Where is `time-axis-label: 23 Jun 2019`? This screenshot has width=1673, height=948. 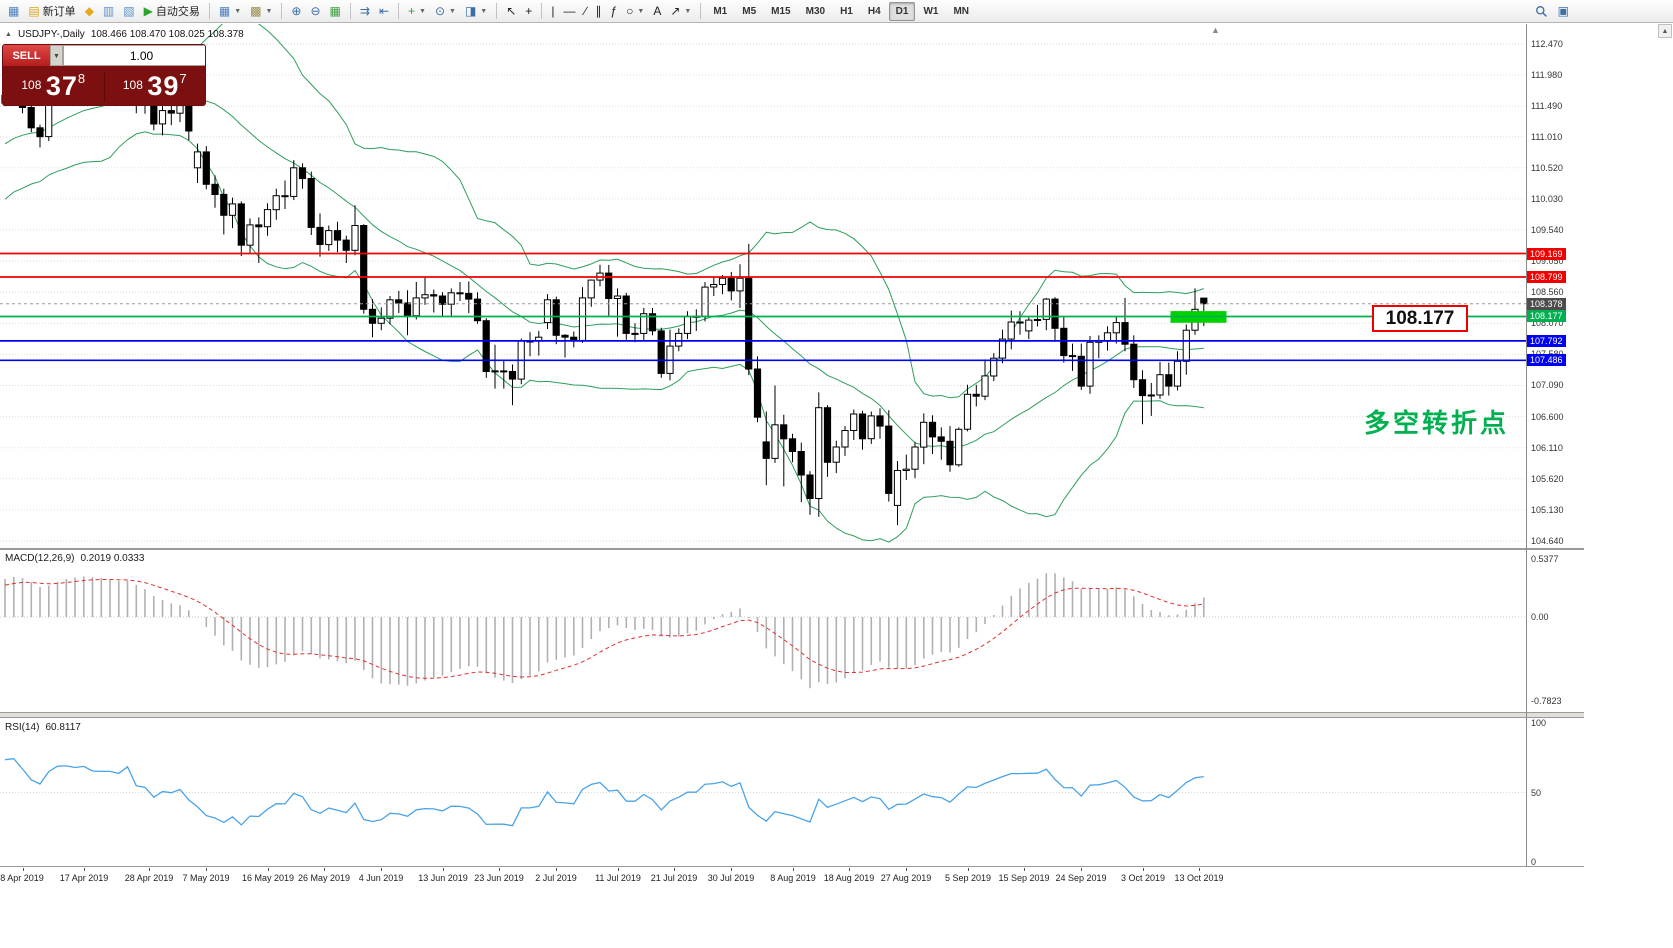 time-axis-label: 23 Jun 2019 is located at coordinates (499, 878).